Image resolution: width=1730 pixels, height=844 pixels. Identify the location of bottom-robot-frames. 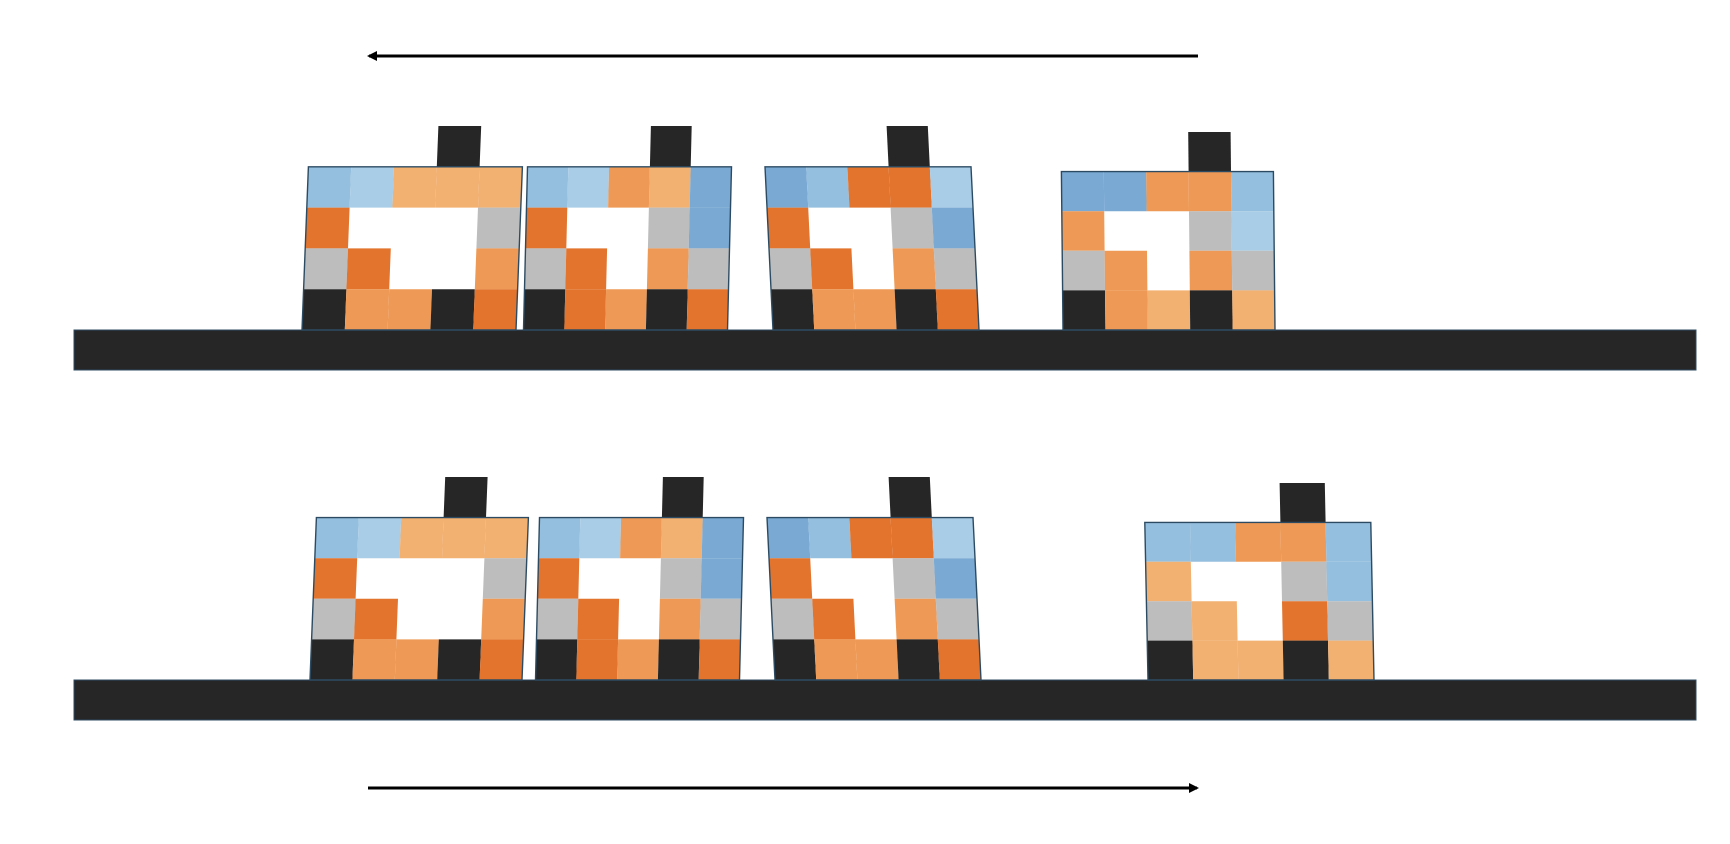
(842, 579).